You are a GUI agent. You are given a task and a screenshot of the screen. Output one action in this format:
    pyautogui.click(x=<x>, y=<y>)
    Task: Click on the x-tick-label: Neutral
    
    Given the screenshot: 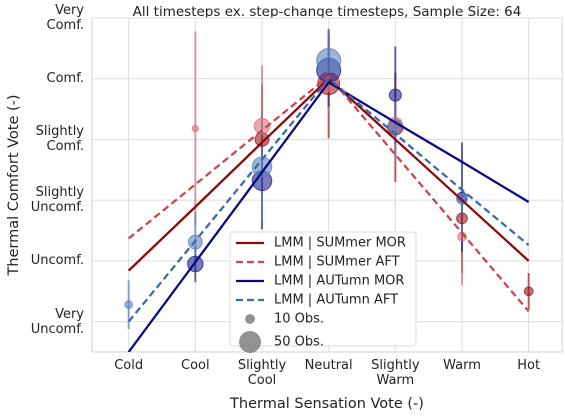 What is the action you would take?
    pyautogui.click(x=328, y=365)
    